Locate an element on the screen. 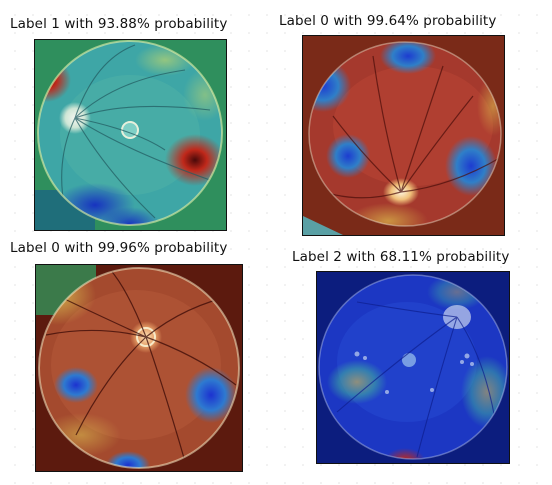 The width and height of the screenshot is (552, 485). panel-caption-4: Label 2 with 68.11% probability is located at coordinates (401, 257).